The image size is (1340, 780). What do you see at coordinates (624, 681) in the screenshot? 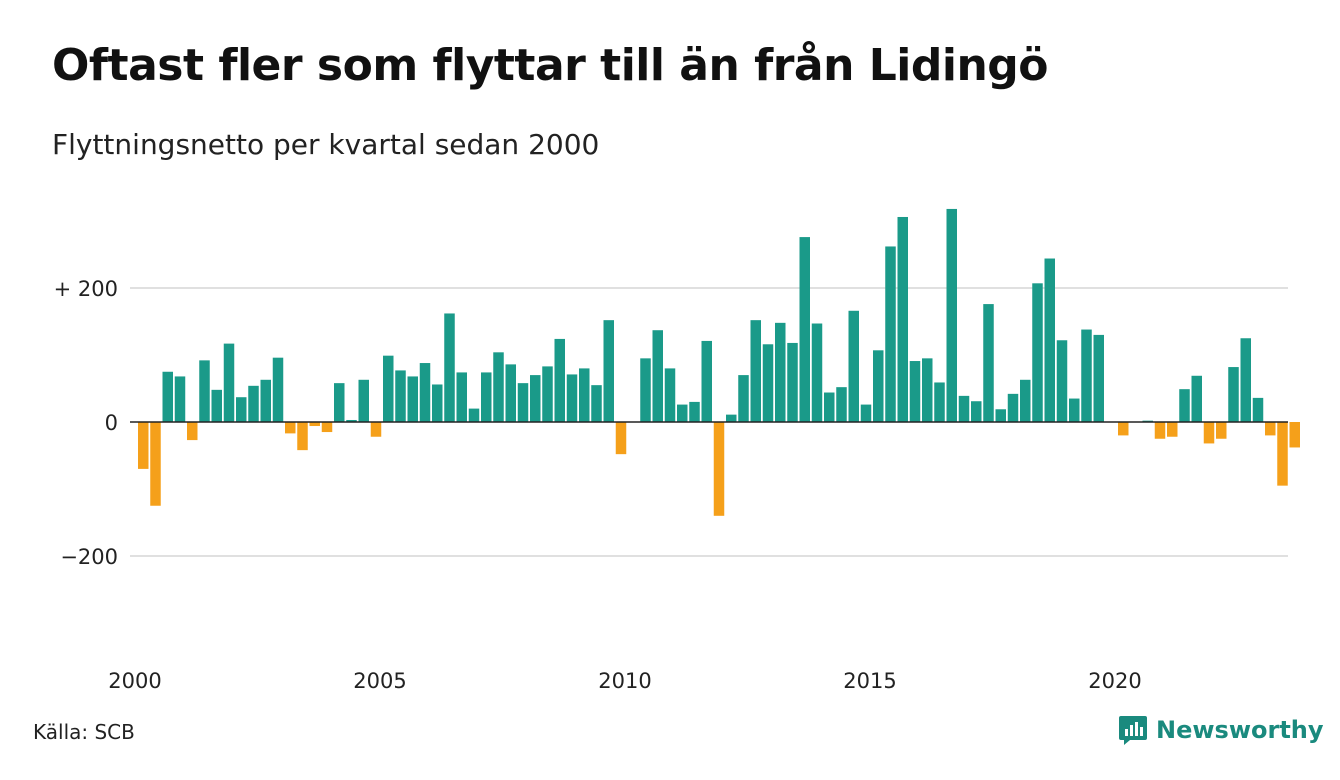
I see `x-tick-label: 2010` at bounding box center [624, 681].